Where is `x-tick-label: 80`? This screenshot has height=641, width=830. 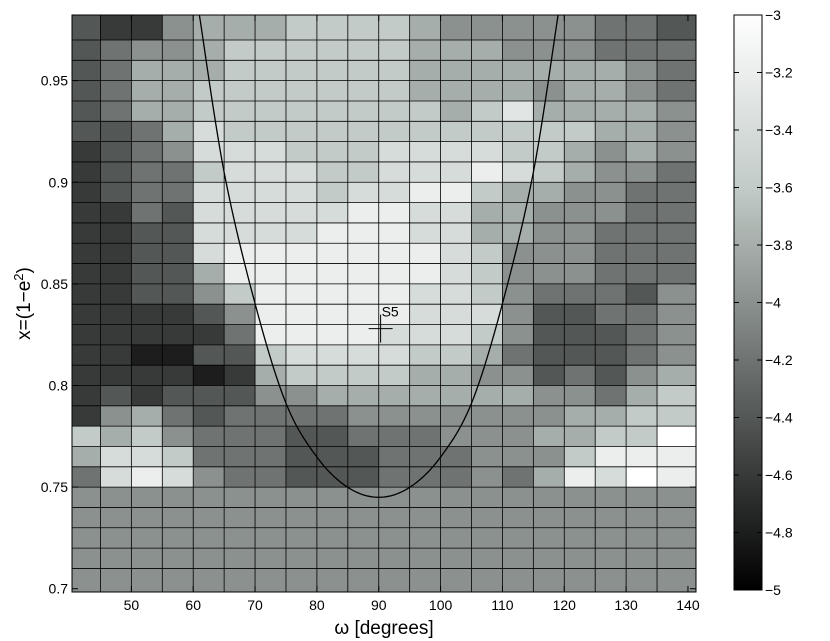
x-tick-label: 80 is located at coordinates (317, 605).